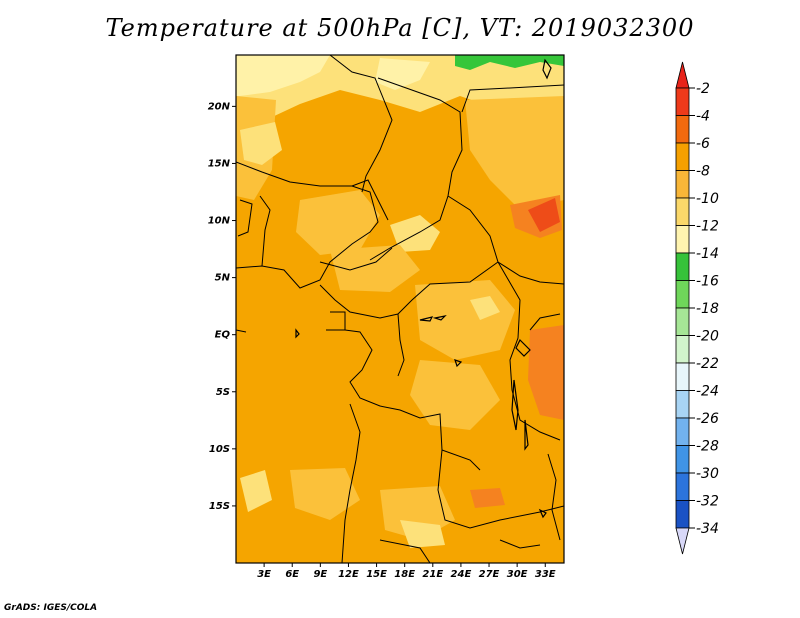 This screenshot has height=618, width=800. I want to click on lat-tick-label: 10S, so click(219, 449).